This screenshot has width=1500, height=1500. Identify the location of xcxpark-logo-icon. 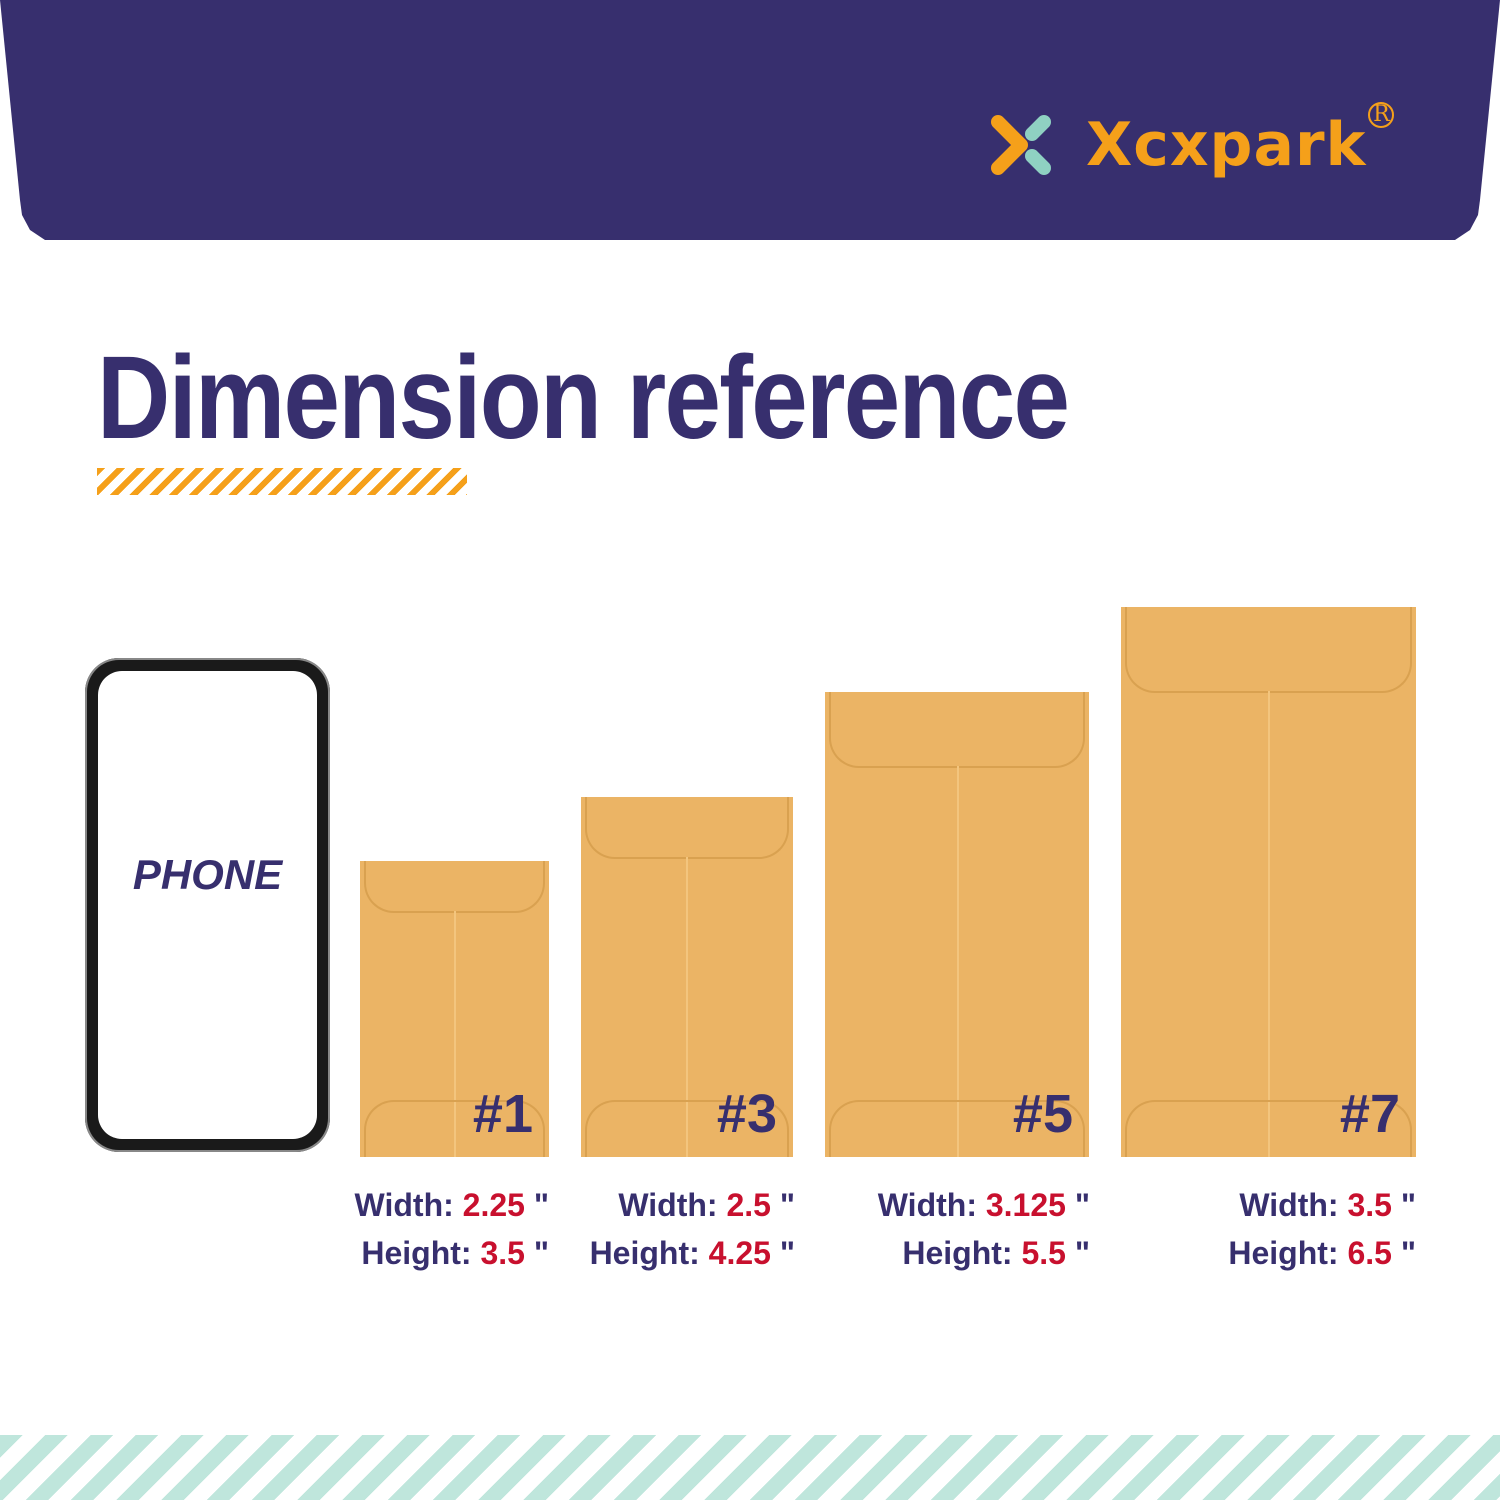
(1021, 145).